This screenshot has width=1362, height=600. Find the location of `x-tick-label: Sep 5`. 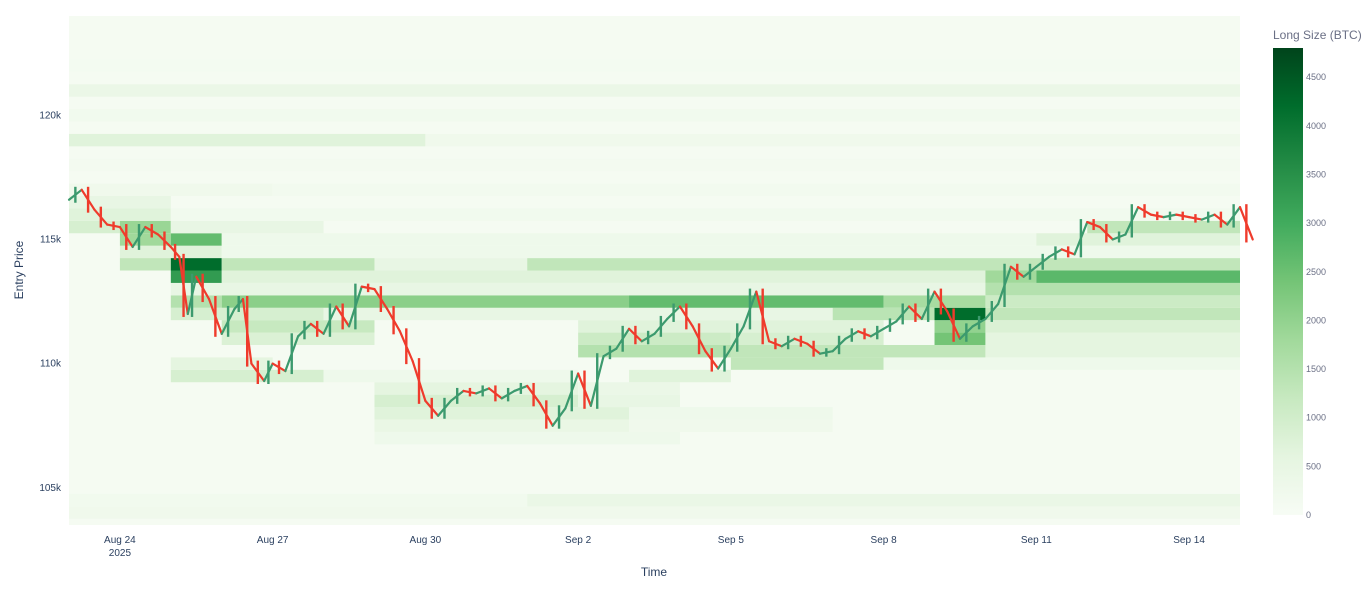

x-tick-label: Sep 5 is located at coordinates (731, 540).